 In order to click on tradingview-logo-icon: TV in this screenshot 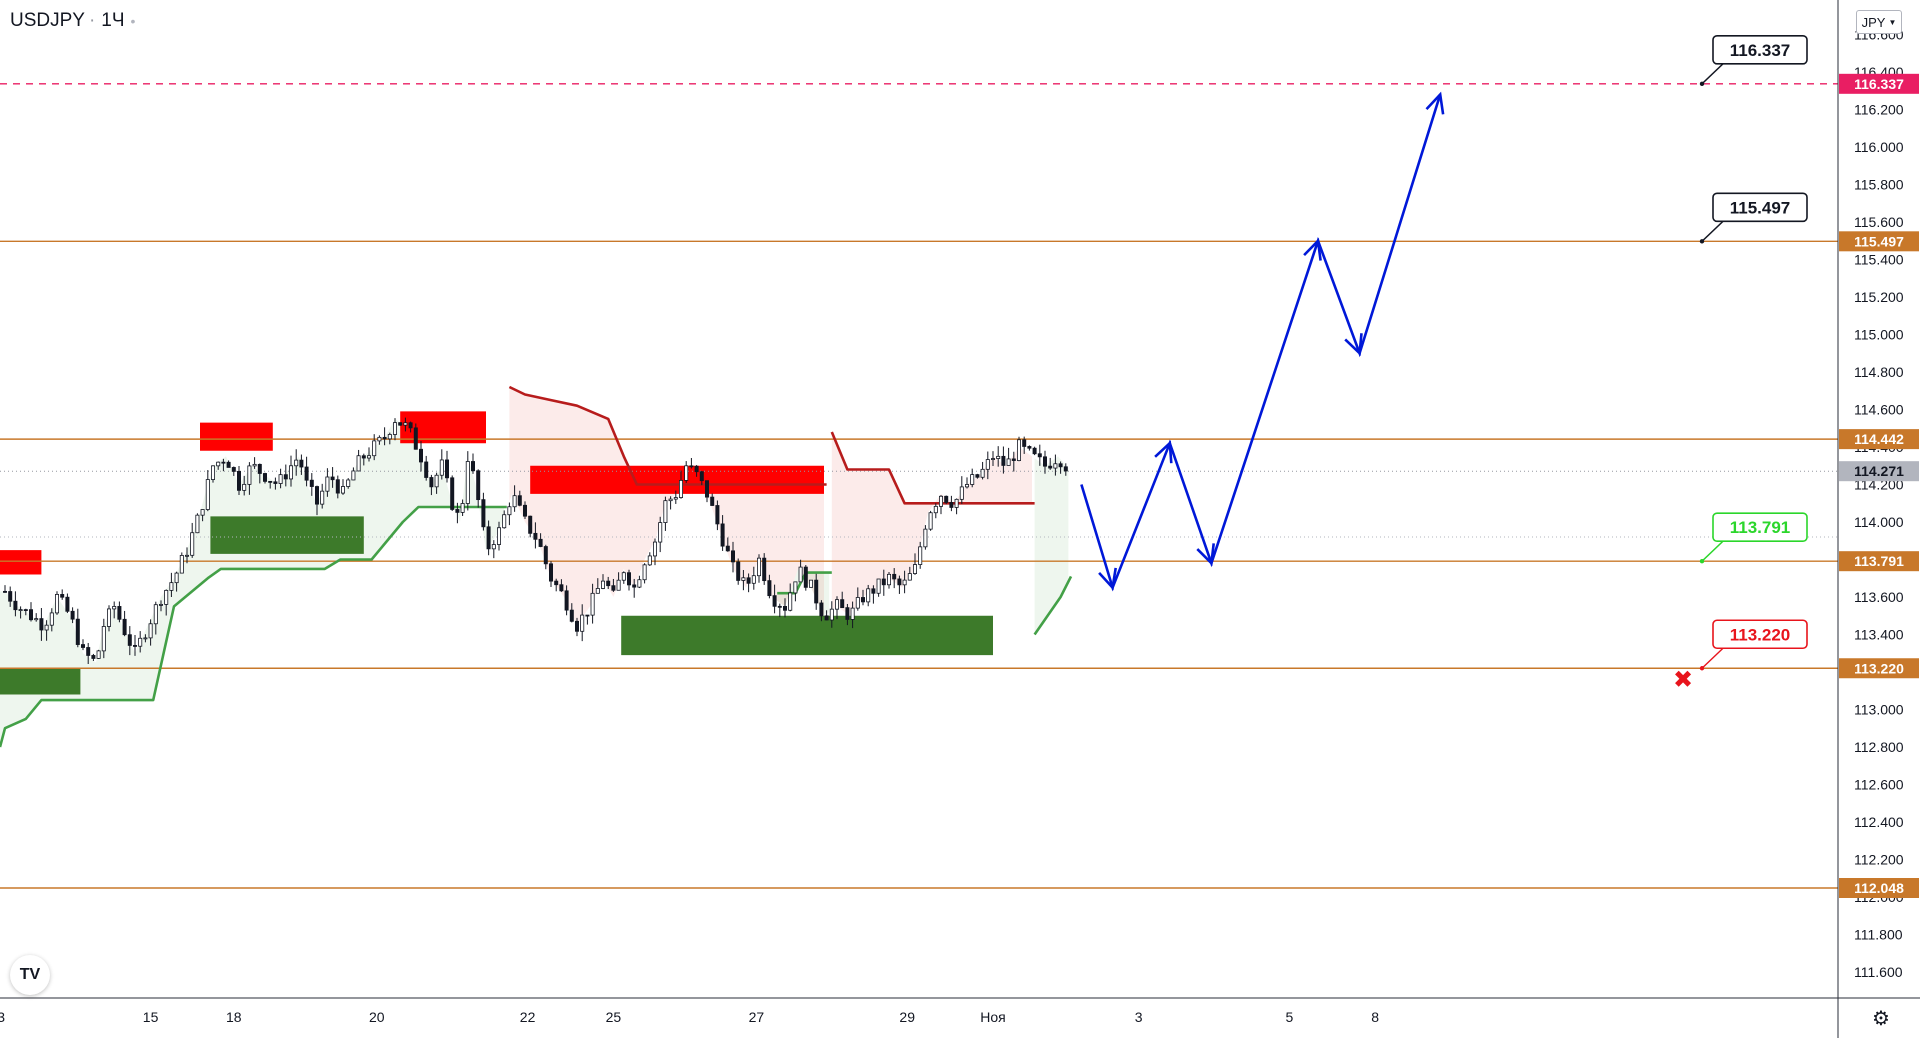, I will do `click(30, 975)`.